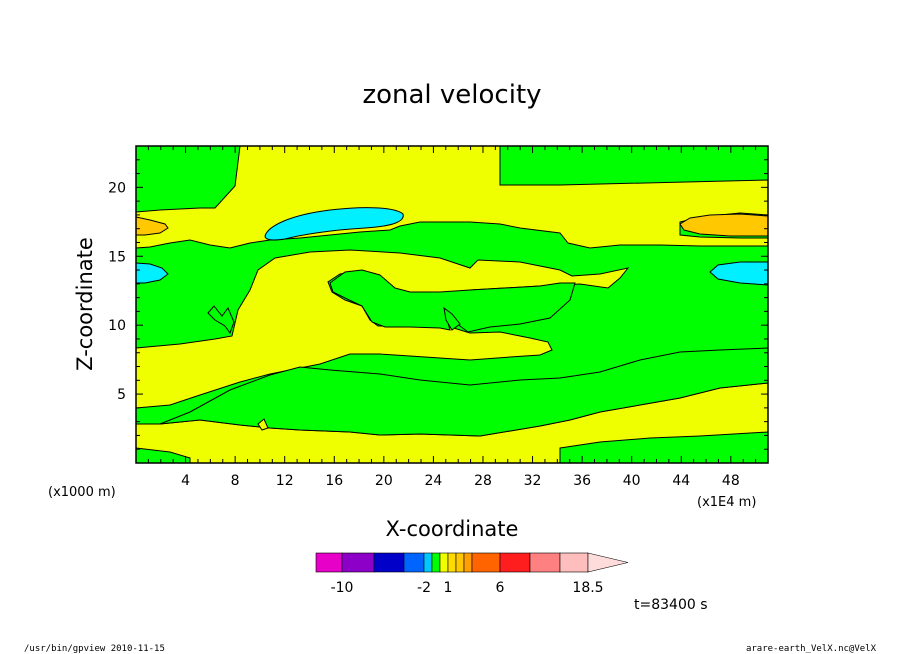  Describe the element at coordinates (117, 291) in the screenshot. I see `y-tick-labels: 5 10 15 20` at that location.